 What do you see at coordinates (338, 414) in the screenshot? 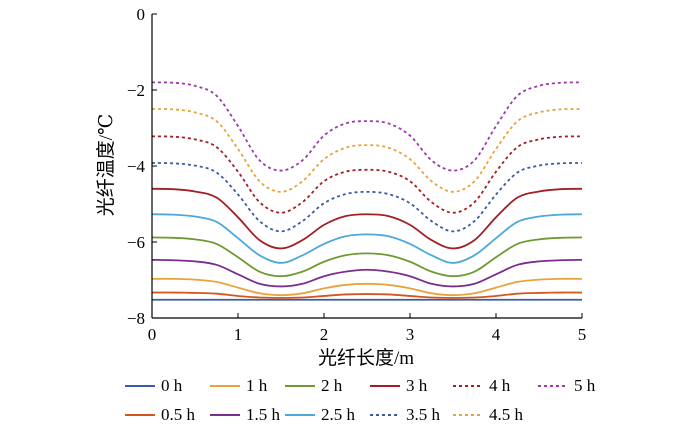
I see `legend-label-2-5-h: 2.5 h` at bounding box center [338, 414].